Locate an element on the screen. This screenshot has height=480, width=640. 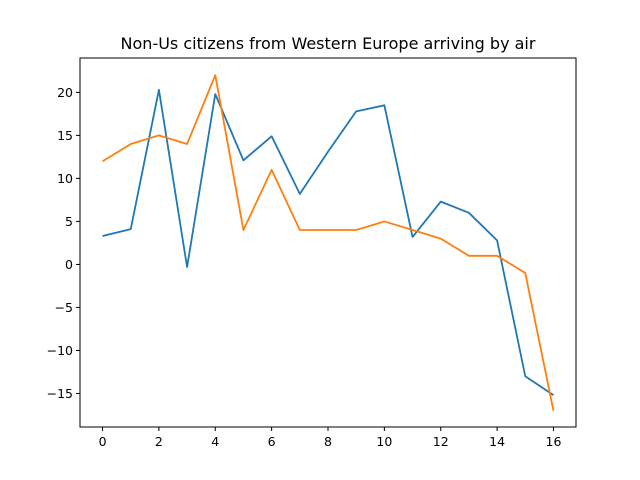
y-tick-label: −15 is located at coordinates (60, 393).